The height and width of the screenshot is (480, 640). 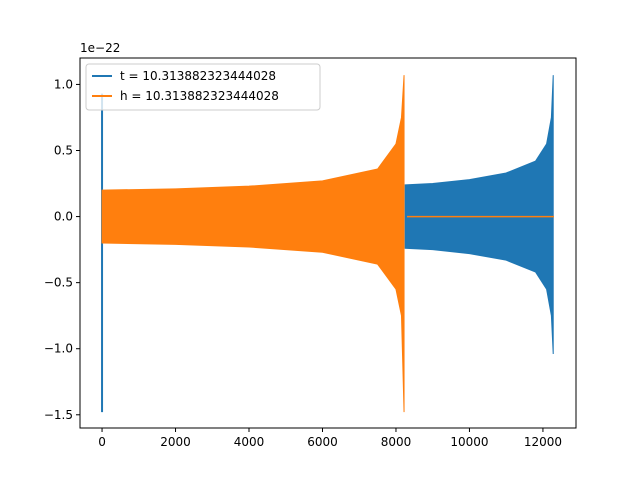 What do you see at coordinates (322, 442) in the screenshot?
I see `x-tick-label: 6000` at bounding box center [322, 442].